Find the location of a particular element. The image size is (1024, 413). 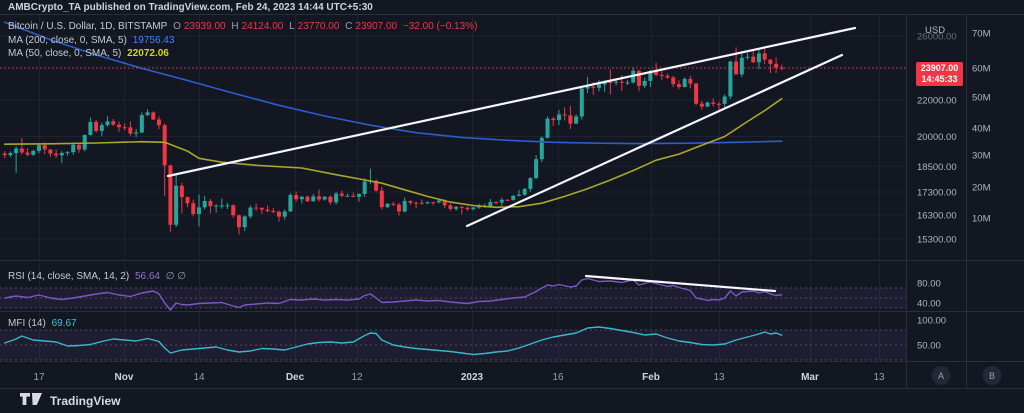

svg-text: 17 is located at coordinates (39, 377).